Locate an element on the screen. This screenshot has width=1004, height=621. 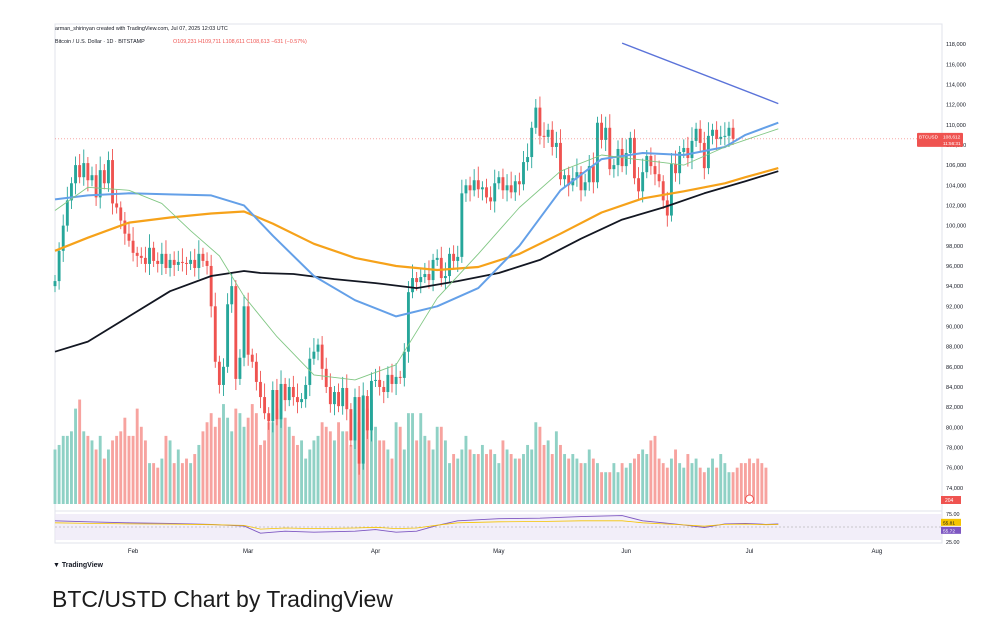
y-tick-label: 98,000 is located at coordinates (954, 247).